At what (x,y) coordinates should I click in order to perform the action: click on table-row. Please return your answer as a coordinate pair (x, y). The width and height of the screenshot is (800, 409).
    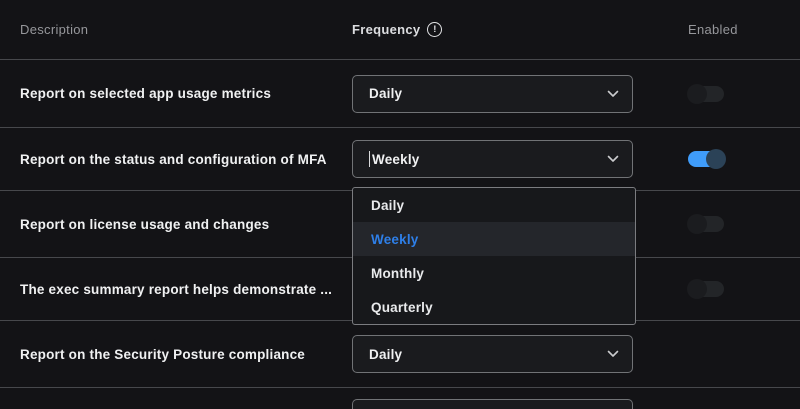
    Looking at the image, I should click on (400, 395).